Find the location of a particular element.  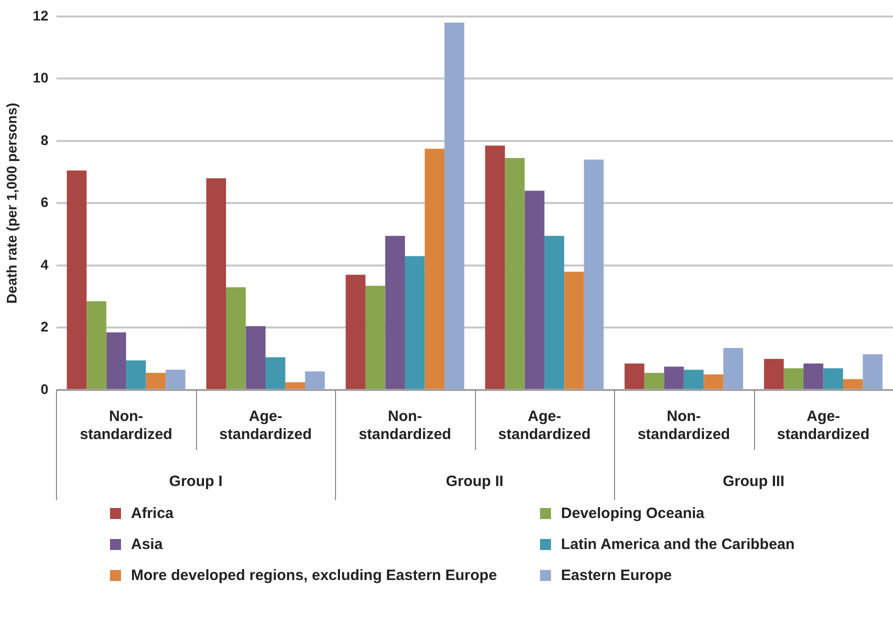

text: Group I is located at coordinates (195, 481).